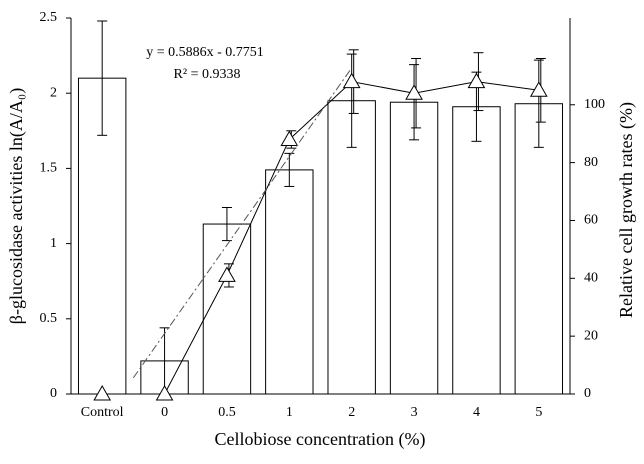  Describe the element at coordinates (53, 393) in the screenshot. I see `y-tick-label: 0` at that location.